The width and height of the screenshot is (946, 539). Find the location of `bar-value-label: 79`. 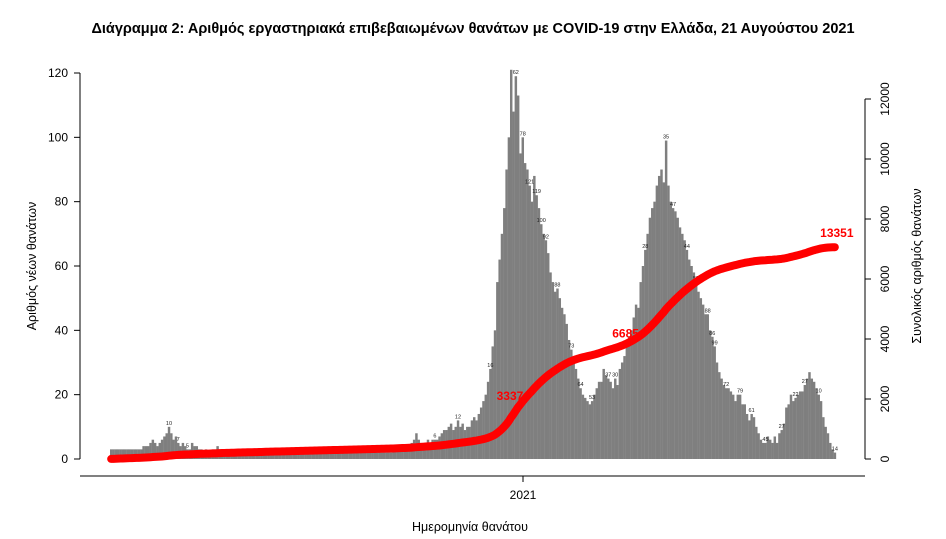

bar-value-label: 79 is located at coordinates (740, 392).